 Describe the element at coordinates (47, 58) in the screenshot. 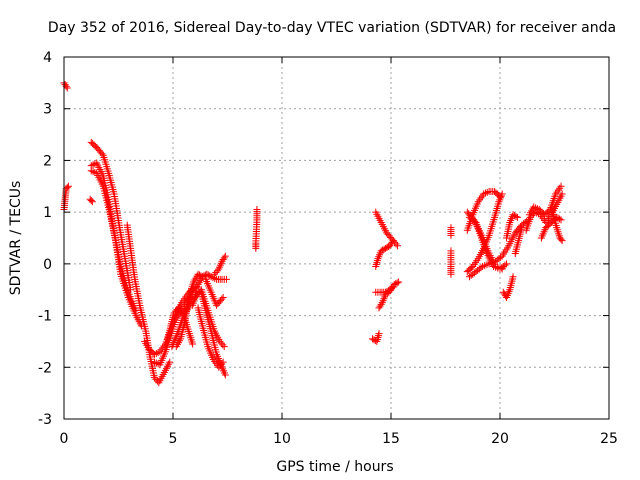

I see `y-tick-label: 4` at that location.